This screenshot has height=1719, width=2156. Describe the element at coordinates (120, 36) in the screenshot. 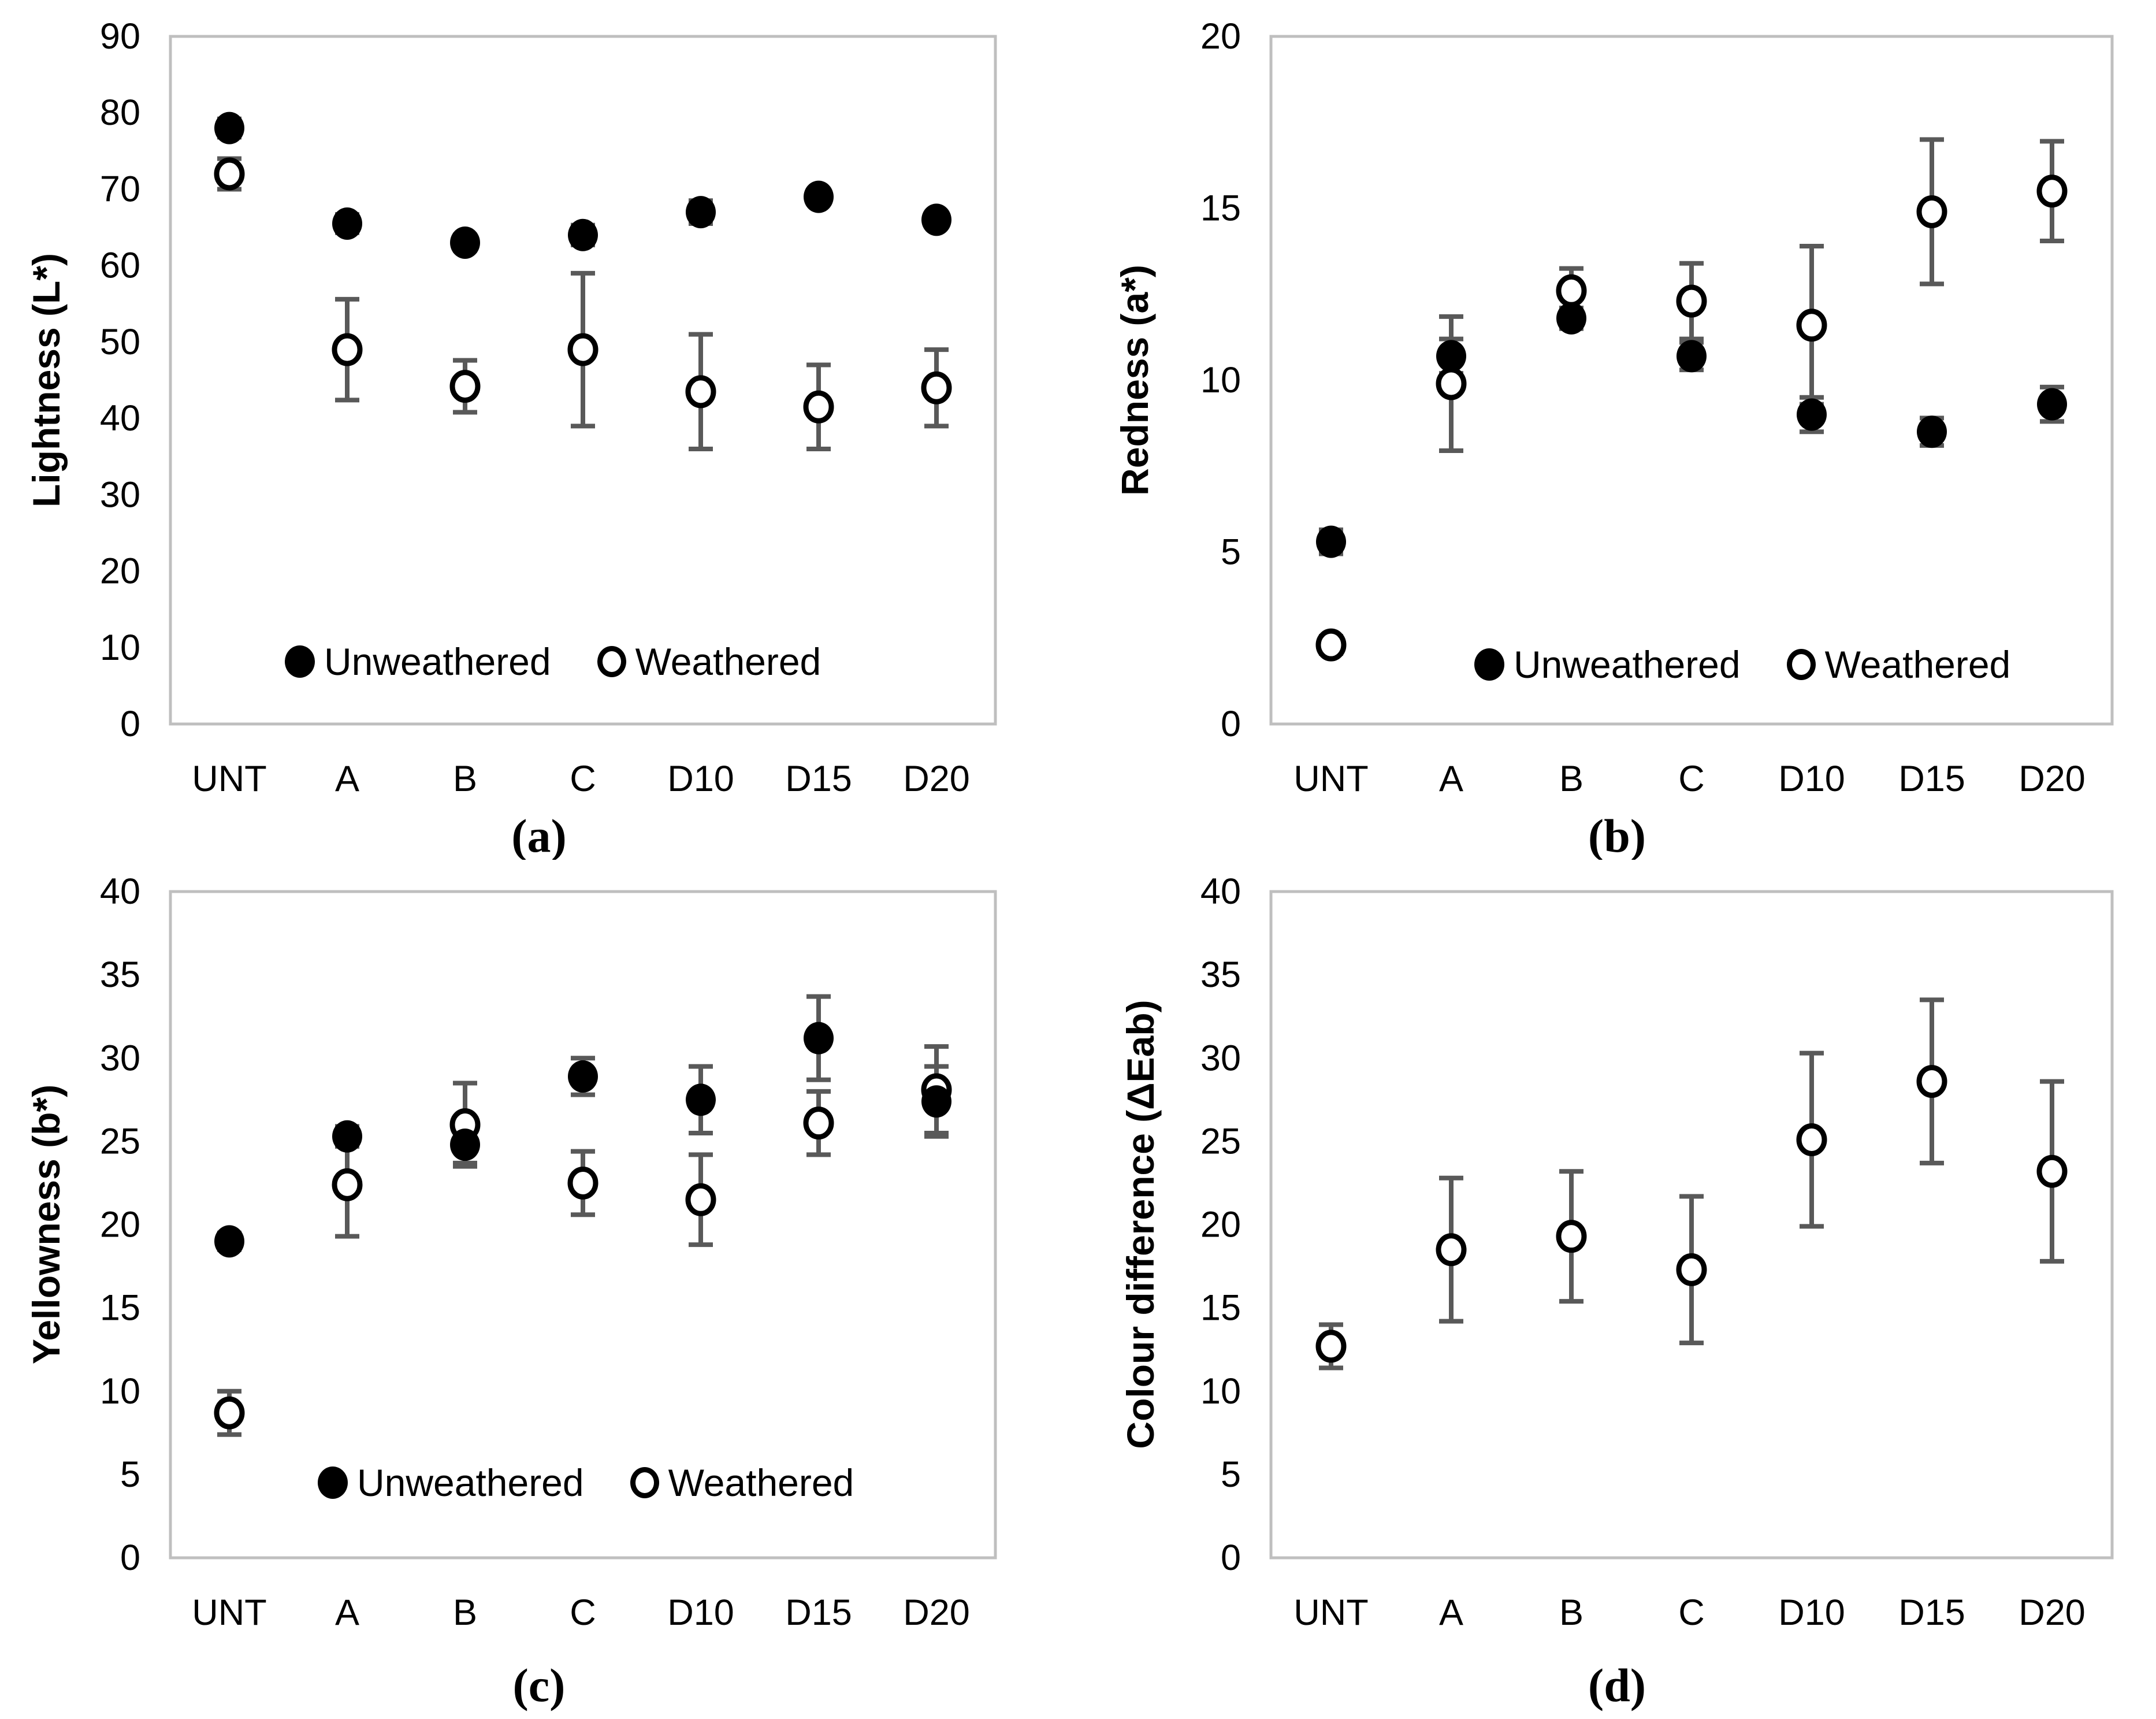

I see `y-tick-label: 90` at that location.